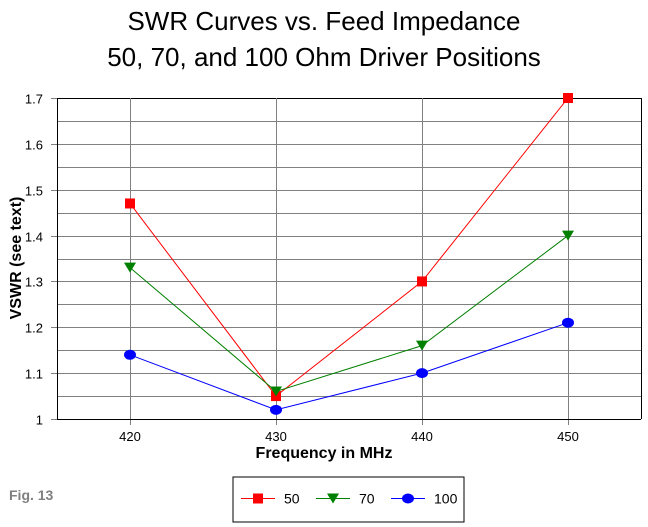  What do you see at coordinates (424, 499) in the screenshot?
I see `legend-item-100: 100` at bounding box center [424, 499].